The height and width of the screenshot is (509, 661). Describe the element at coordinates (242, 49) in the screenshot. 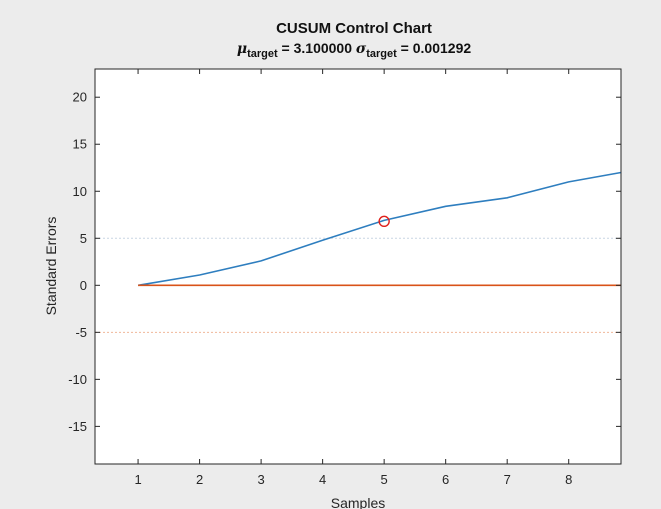

I see `mu-symbol: μ` at that location.